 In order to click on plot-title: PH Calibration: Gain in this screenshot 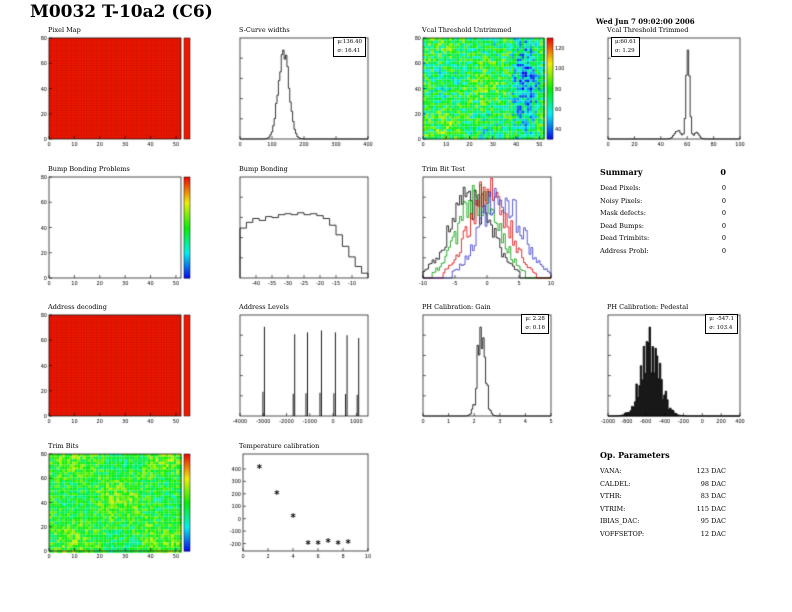, I will do `click(456, 307)`.